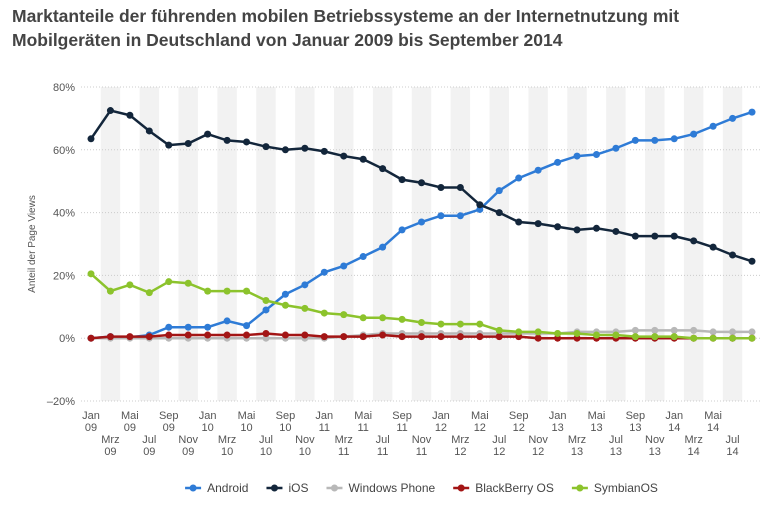  I want to click on x-tick-label: Nov 12, so click(538, 446).